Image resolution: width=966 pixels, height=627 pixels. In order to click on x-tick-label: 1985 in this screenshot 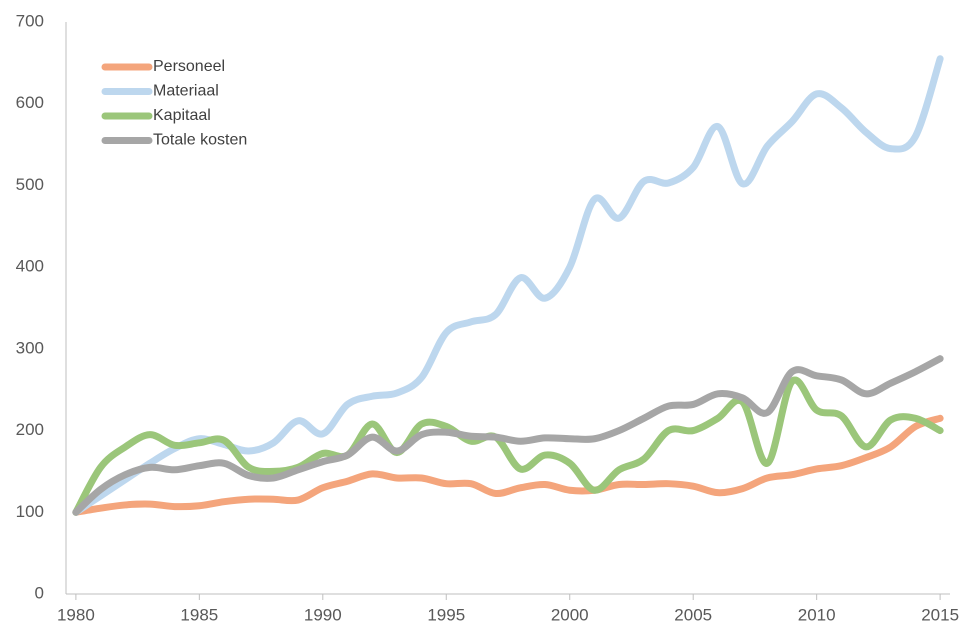, I will do `click(199, 614)`.